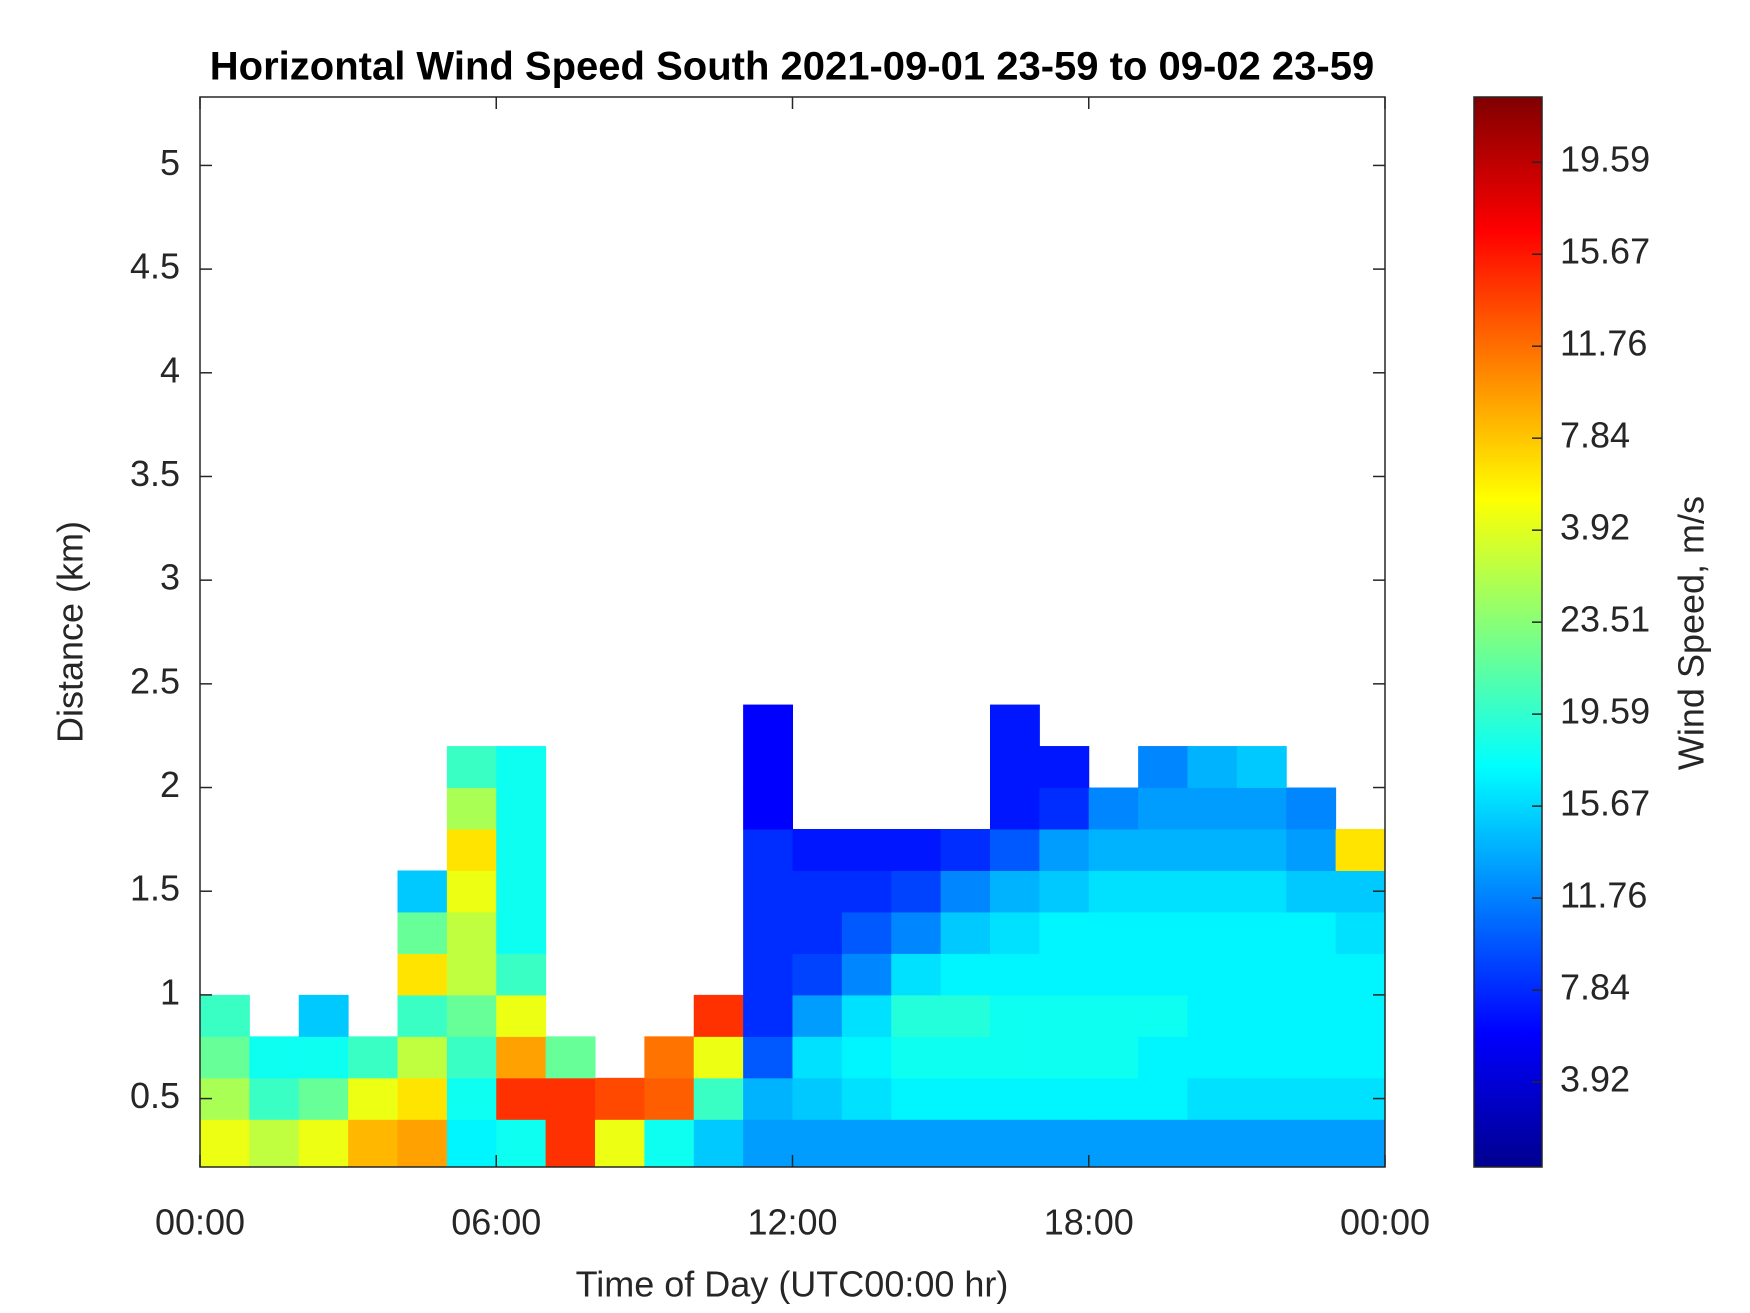 This screenshot has height=1313, width=1750. Describe the element at coordinates (1605, 159) in the screenshot. I see `colorbar-tick-label: 19.59` at that location.